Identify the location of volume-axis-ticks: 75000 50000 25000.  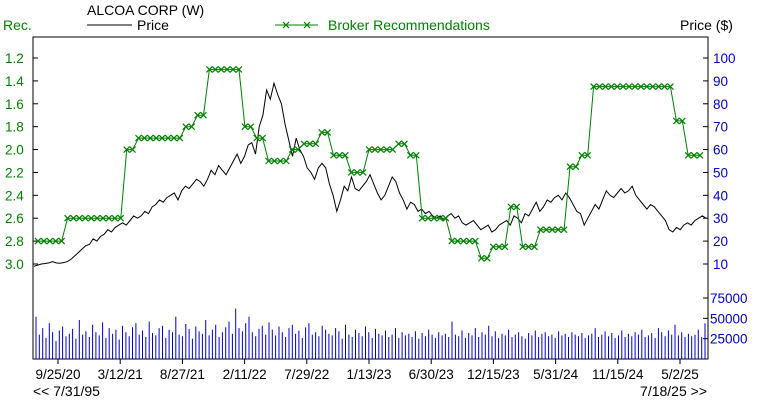
(725, 319).